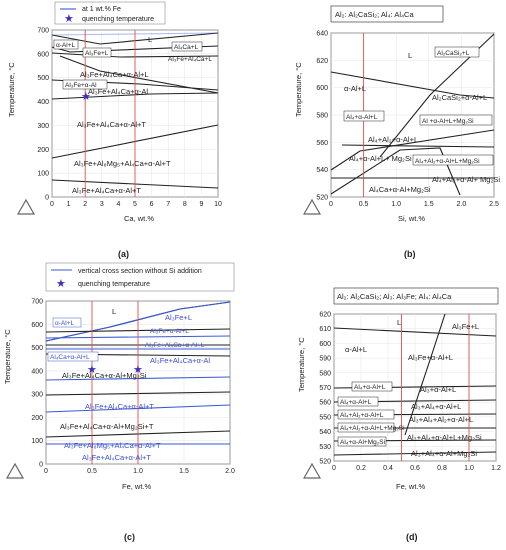 The width and height of the screenshot is (506, 550). Describe the element at coordinates (139, 218) in the screenshot. I see `a-xlabel: Ca, wt.%` at that location.